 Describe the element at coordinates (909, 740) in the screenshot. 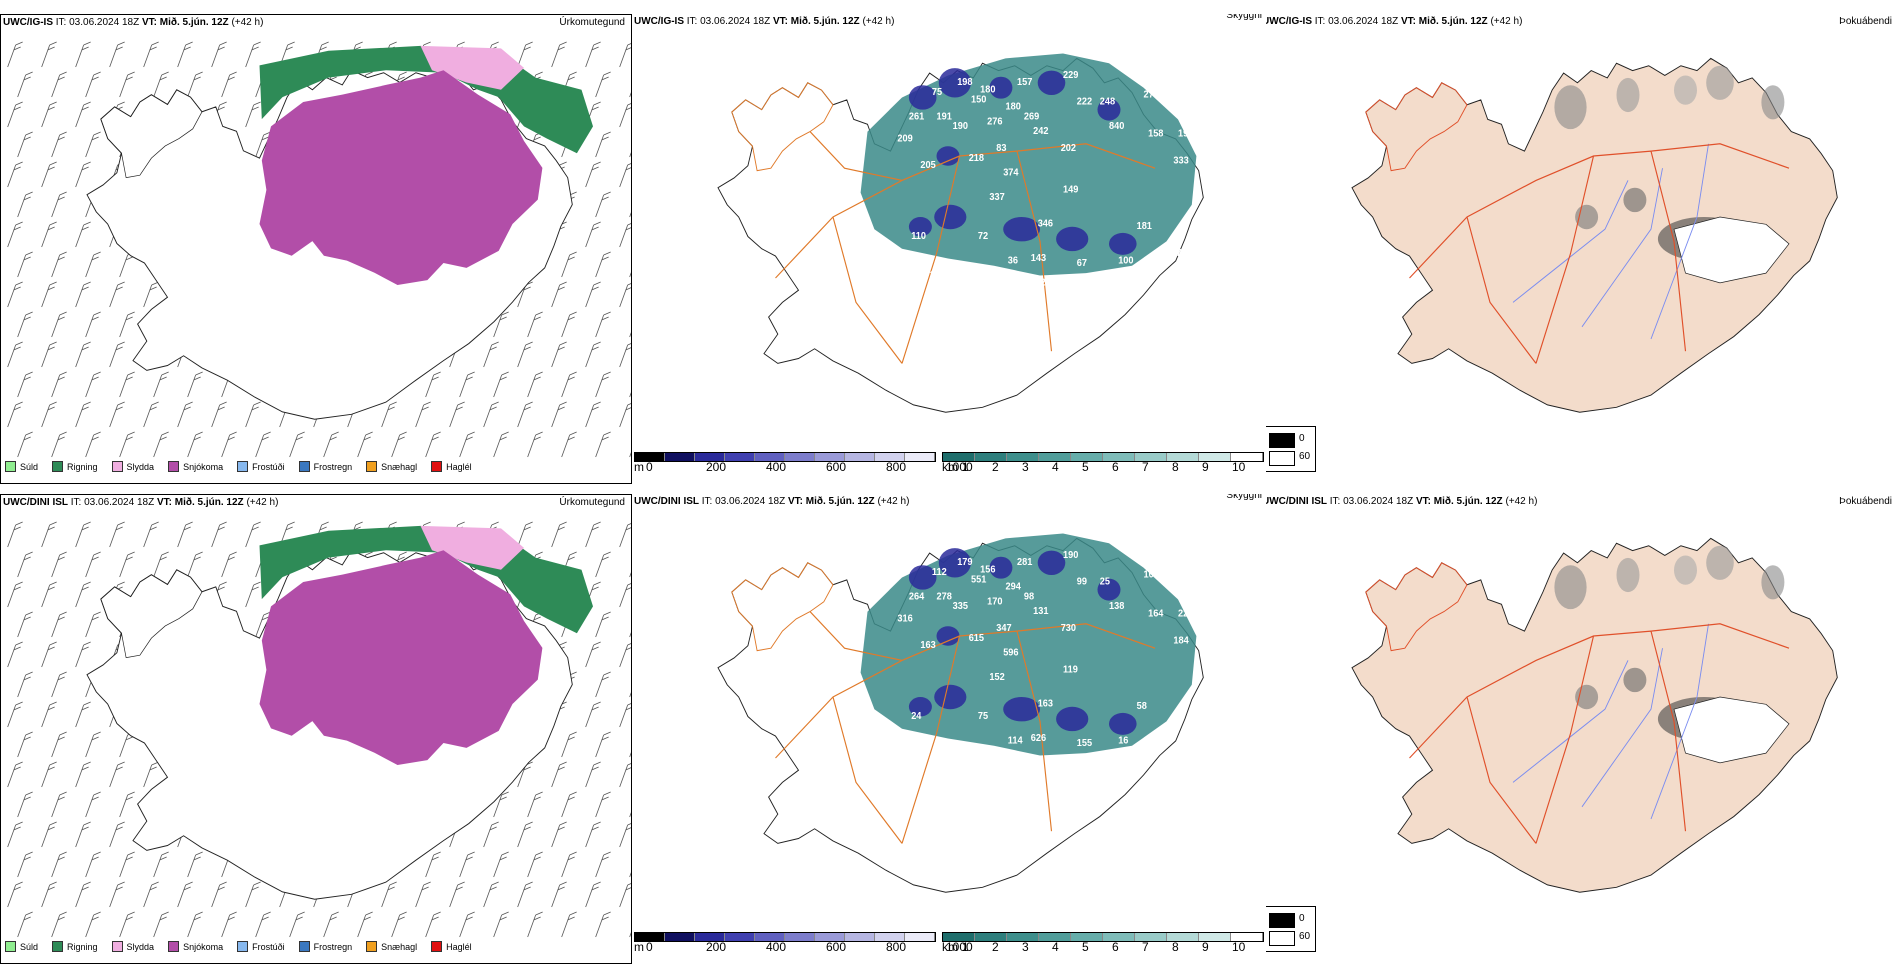

I see `ceiling-value-label: 206` at that location.